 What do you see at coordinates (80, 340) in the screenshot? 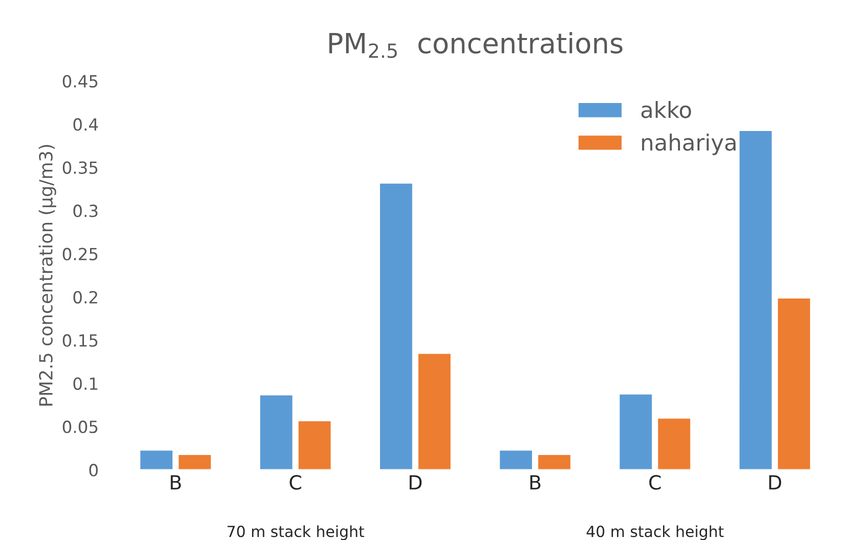
I see `y-tick-label: 0.15` at bounding box center [80, 340].